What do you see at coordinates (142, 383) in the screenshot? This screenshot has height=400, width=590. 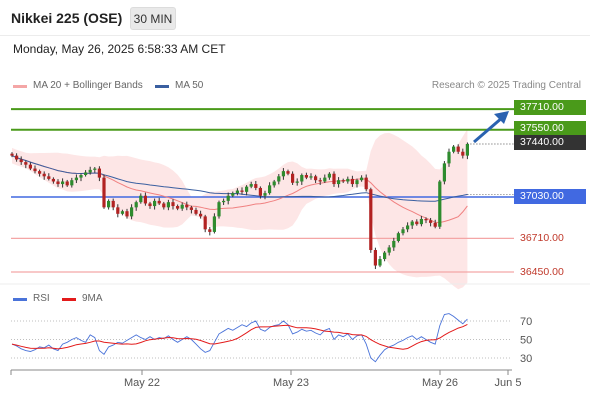 I see `time-tick-label: May 22` at bounding box center [142, 383].